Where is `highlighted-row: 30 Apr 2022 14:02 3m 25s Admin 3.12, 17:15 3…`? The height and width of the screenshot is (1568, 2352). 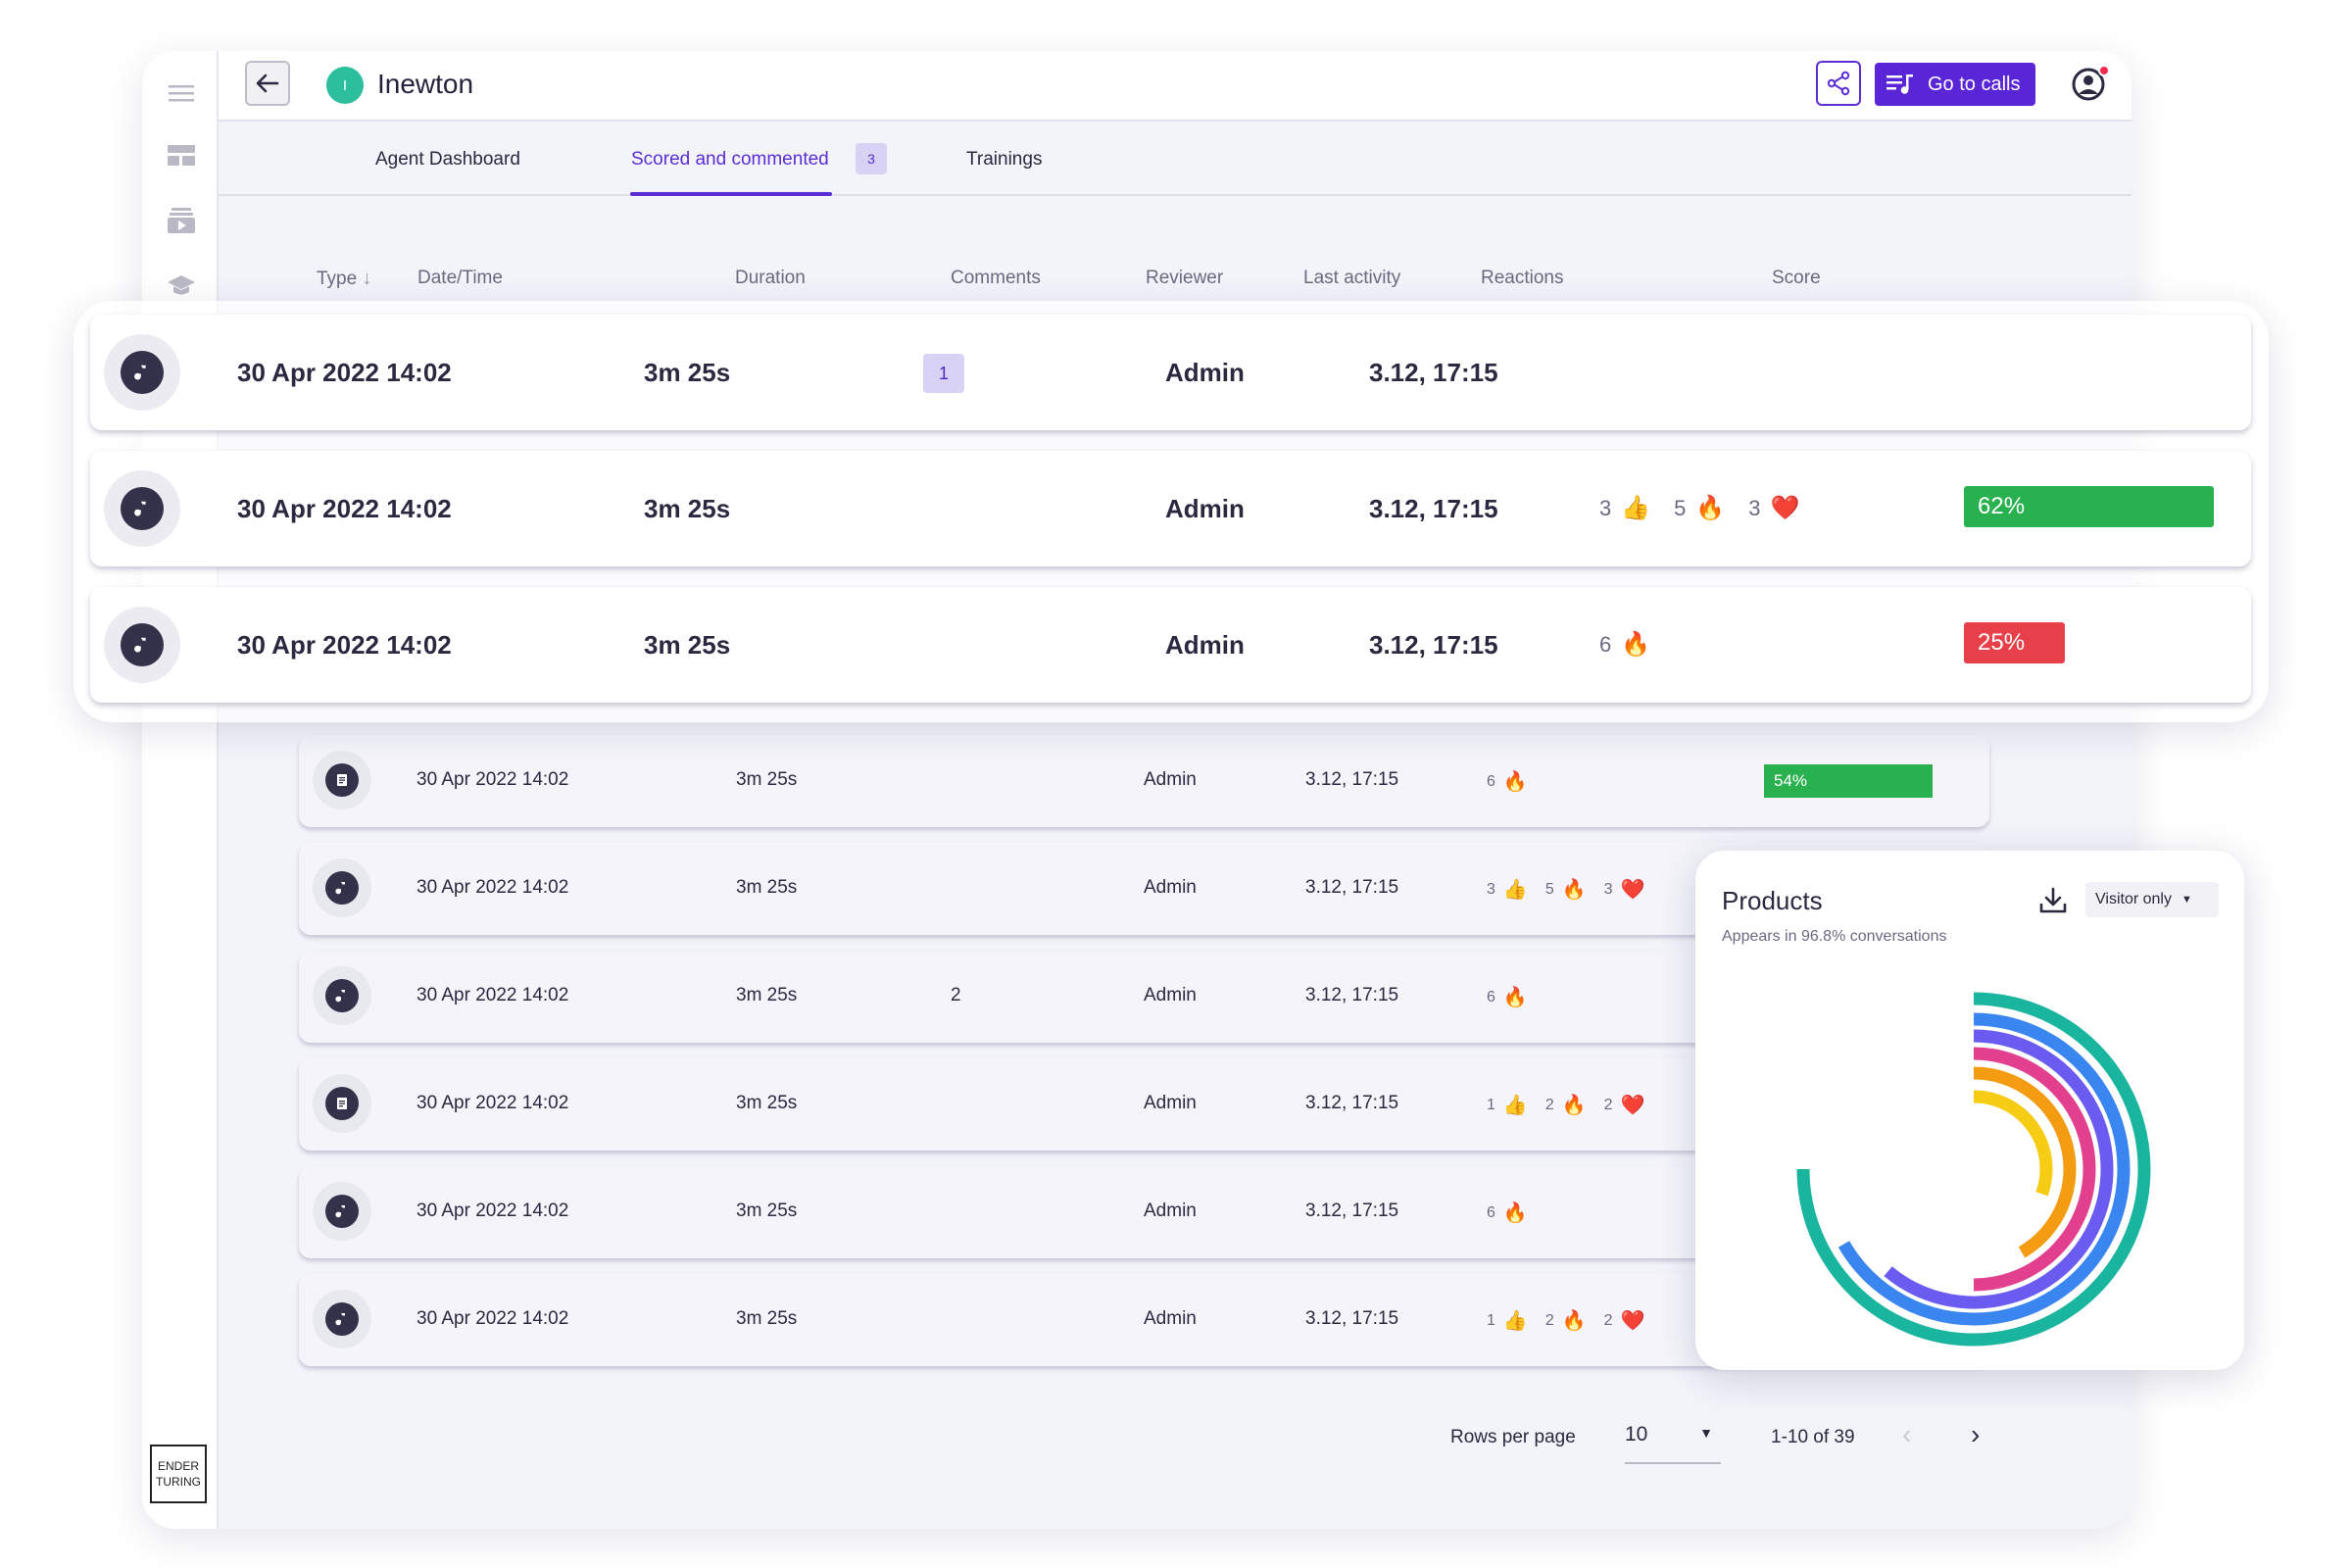 highlighted-row: 30 Apr 2022 14:02 3m 25s Admin 3.12, 17:15 3… is located at coordinates (1171, 508).